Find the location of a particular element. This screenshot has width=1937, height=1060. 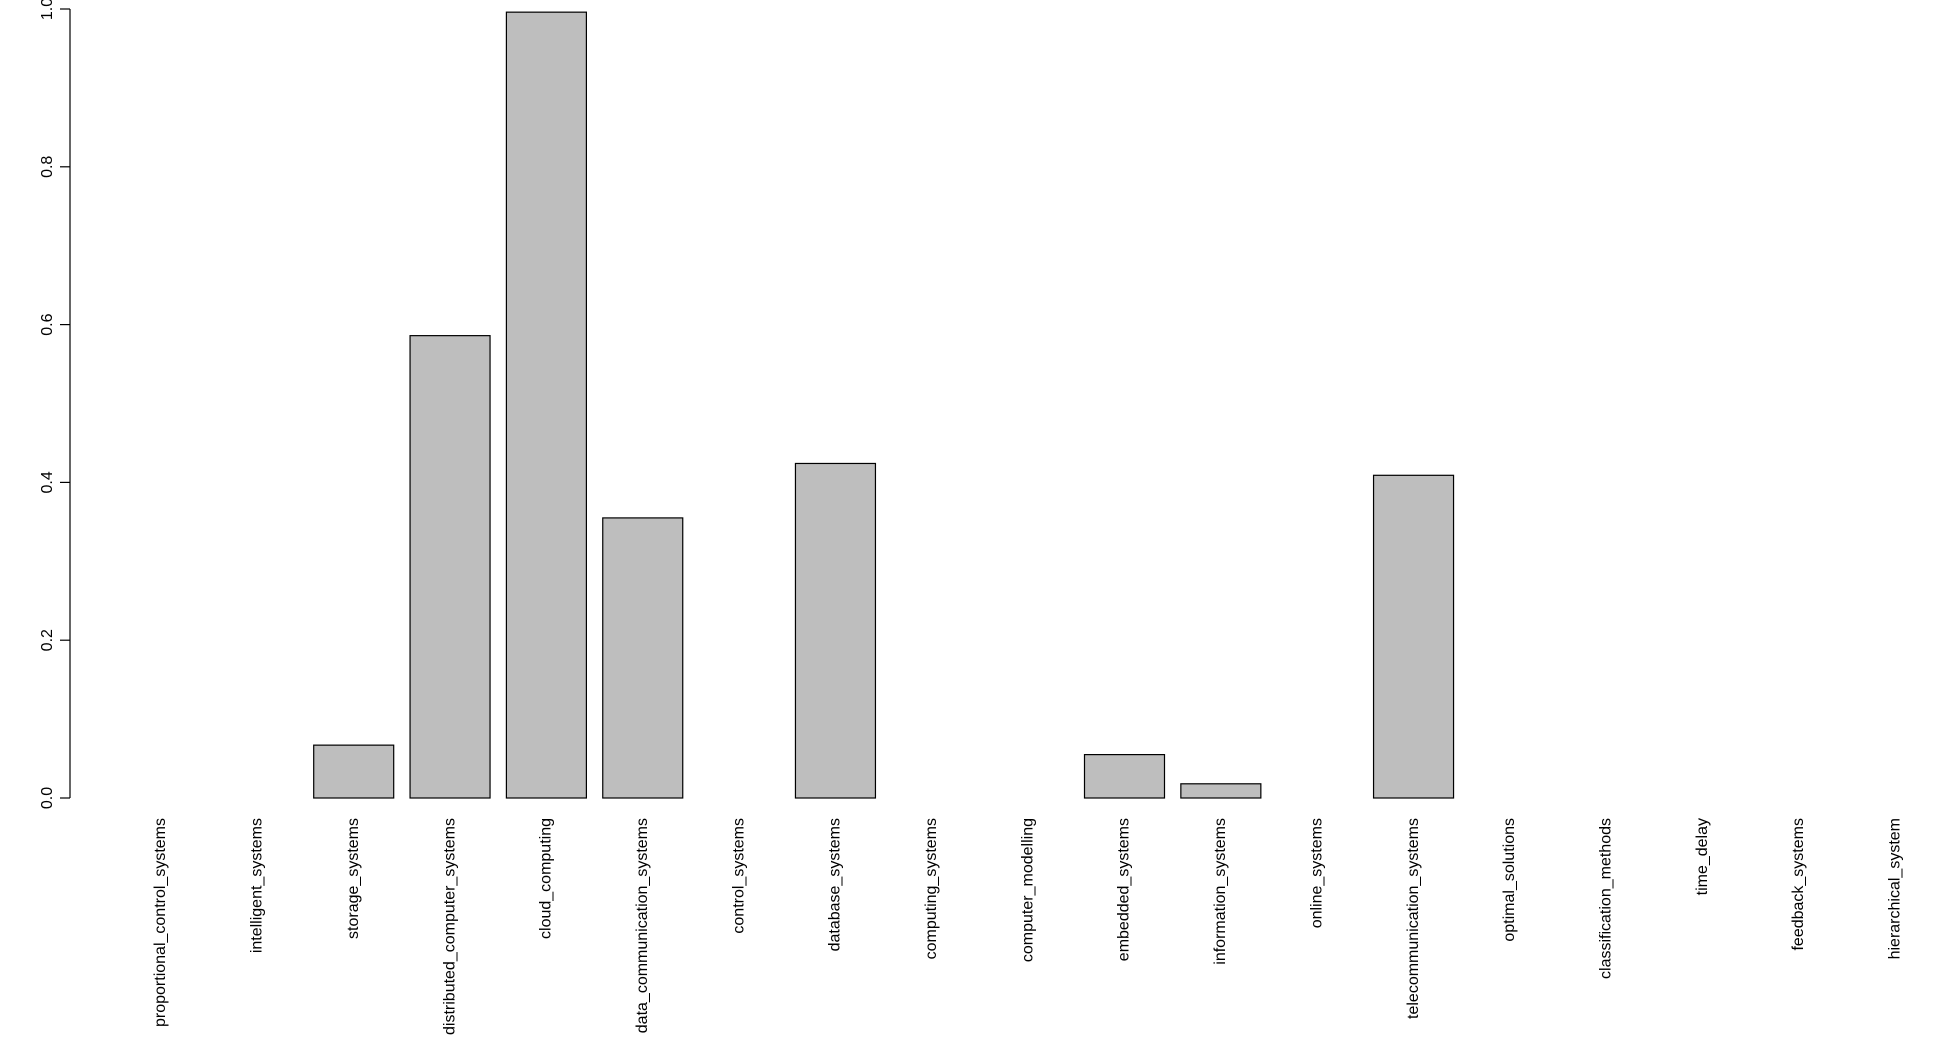

x-tick-label: proportional_control_systems is located at coordinates (160, 922).